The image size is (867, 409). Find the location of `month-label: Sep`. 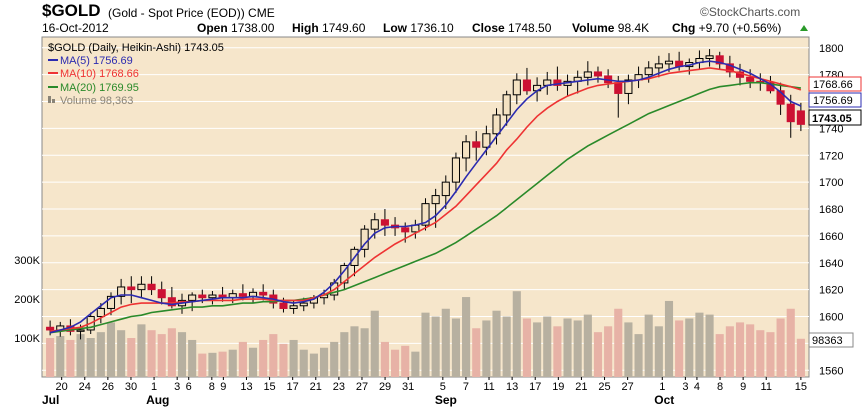

month-label: Sep is located at coordinates (446, 400).